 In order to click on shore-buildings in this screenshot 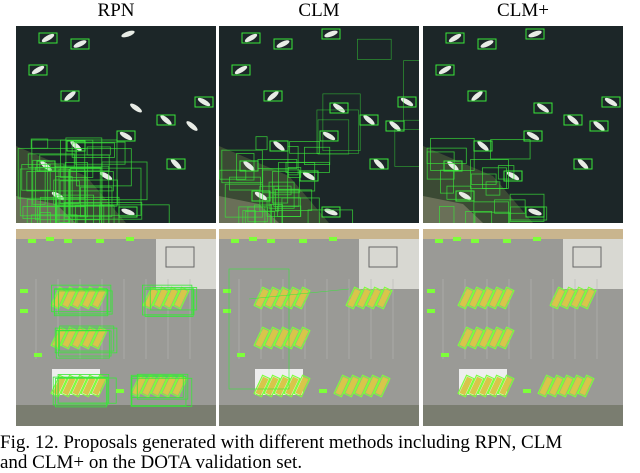, I will do `click(249, 209)`.